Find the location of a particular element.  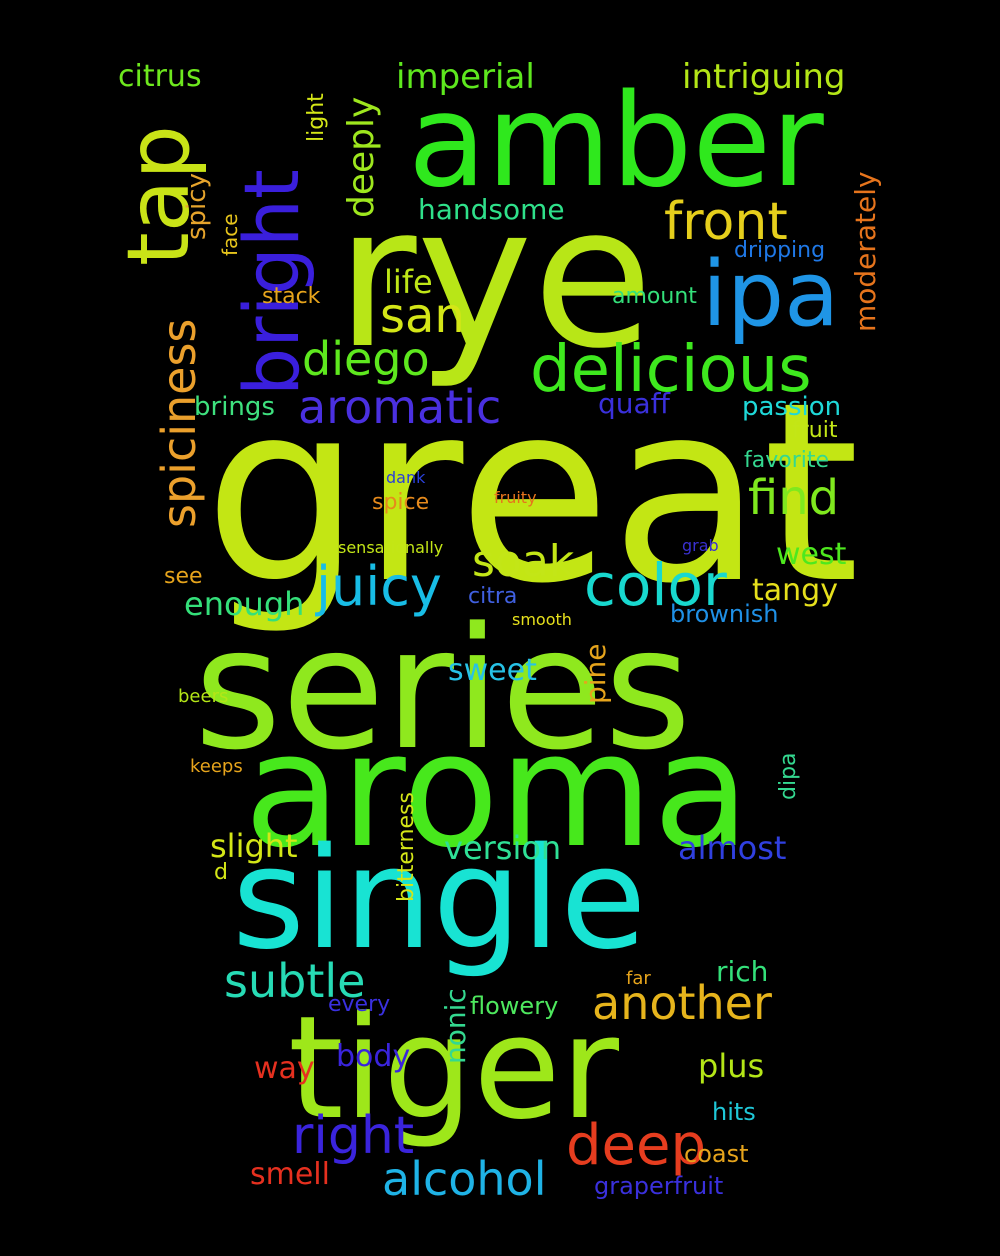

word-delicious: delicious is located at coordinates (671, 370).